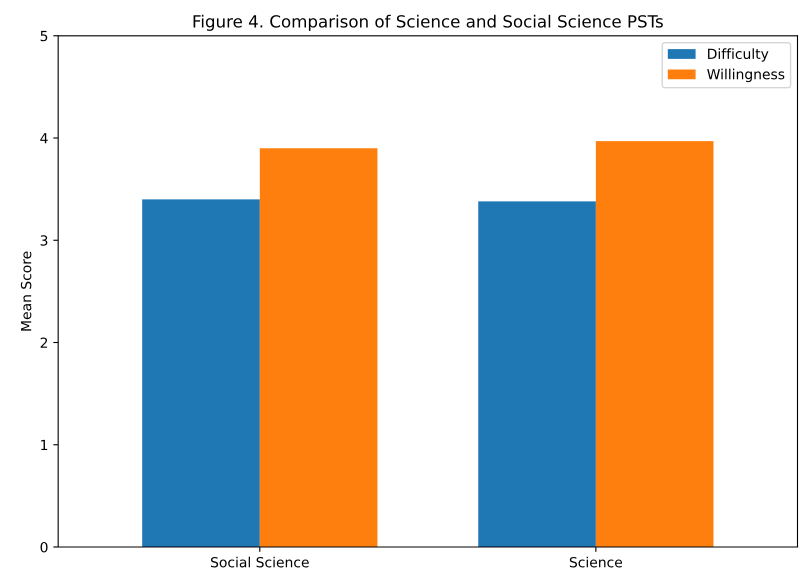 The width and height of the screenshot is (808, 577). I want to click on legend-label: Willingness, so click(745, 75).